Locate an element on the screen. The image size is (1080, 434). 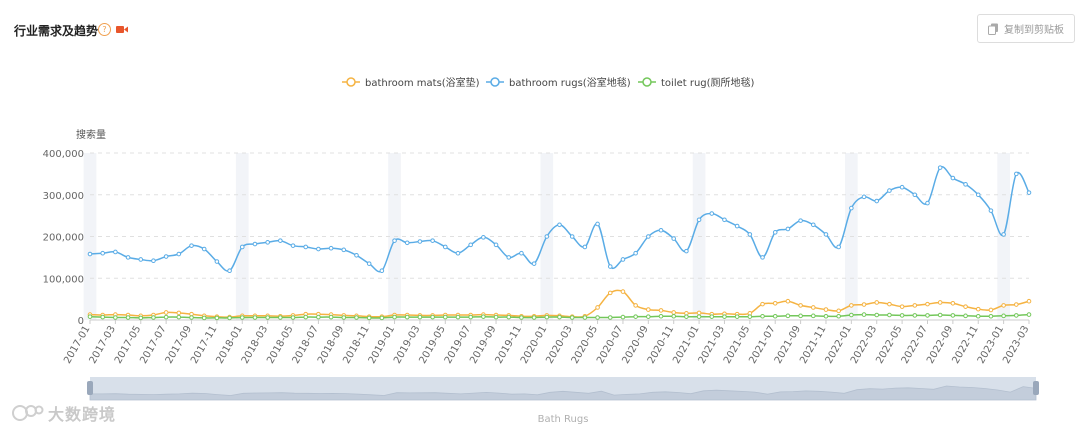
copy-to-clipboard-button: 复制到剪贴板 is located at coordinates (1026, 28).